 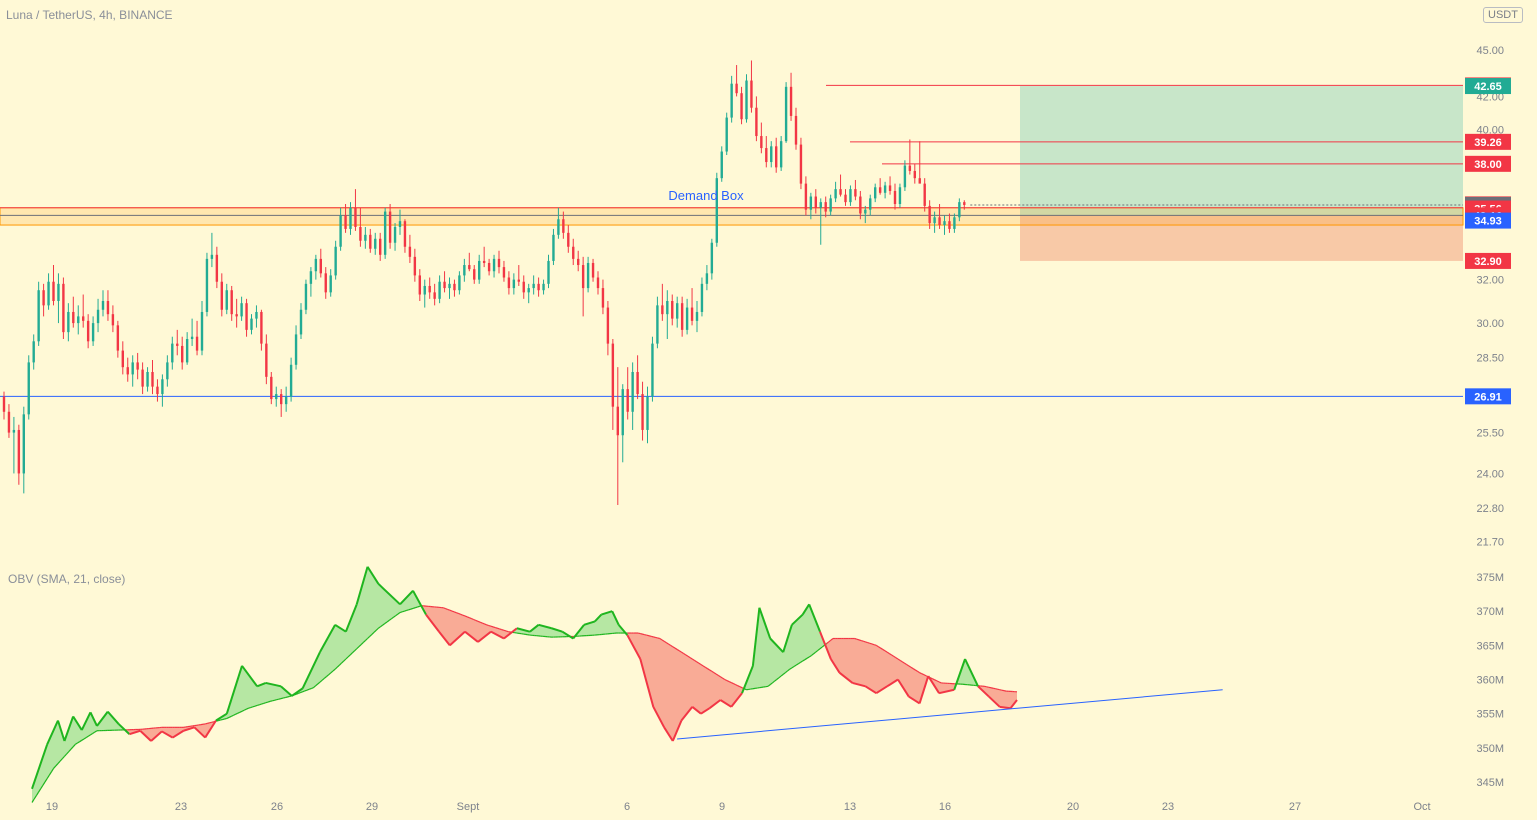 I want to click on obv-above-fill, so click(x=319, y=644).